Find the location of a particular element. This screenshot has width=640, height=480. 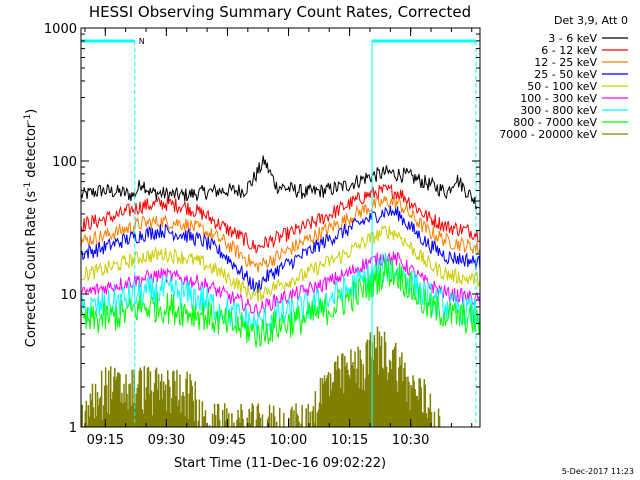

x-tick-label: 10:00 is located at coordinates (288, 440).